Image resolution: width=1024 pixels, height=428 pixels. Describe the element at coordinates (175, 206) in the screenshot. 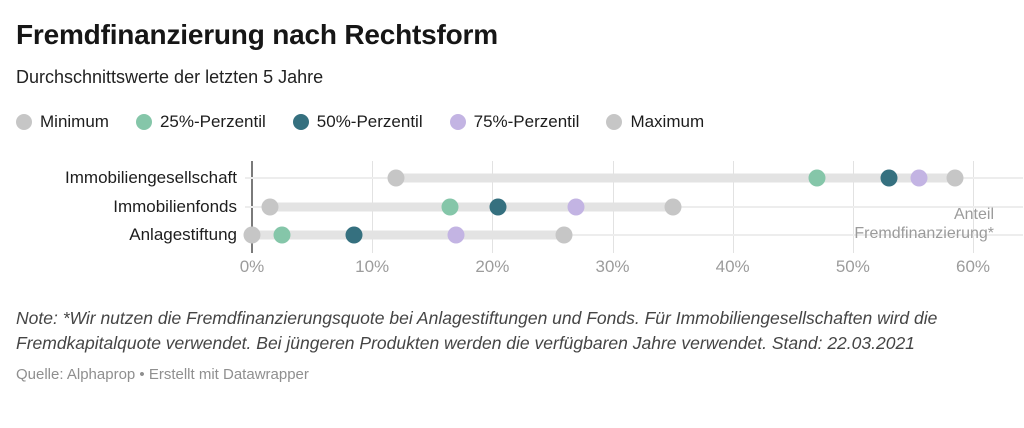

I see `row-label: Immobilienfonds` at that location.